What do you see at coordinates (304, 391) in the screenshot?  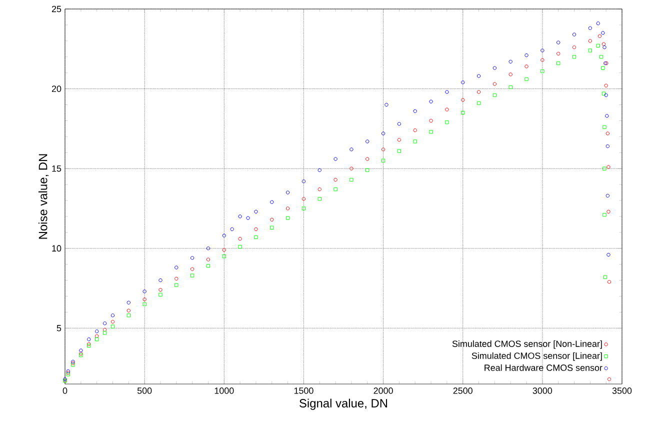 I see `x-tick-label: 1500` at bounding box center [304, 391].